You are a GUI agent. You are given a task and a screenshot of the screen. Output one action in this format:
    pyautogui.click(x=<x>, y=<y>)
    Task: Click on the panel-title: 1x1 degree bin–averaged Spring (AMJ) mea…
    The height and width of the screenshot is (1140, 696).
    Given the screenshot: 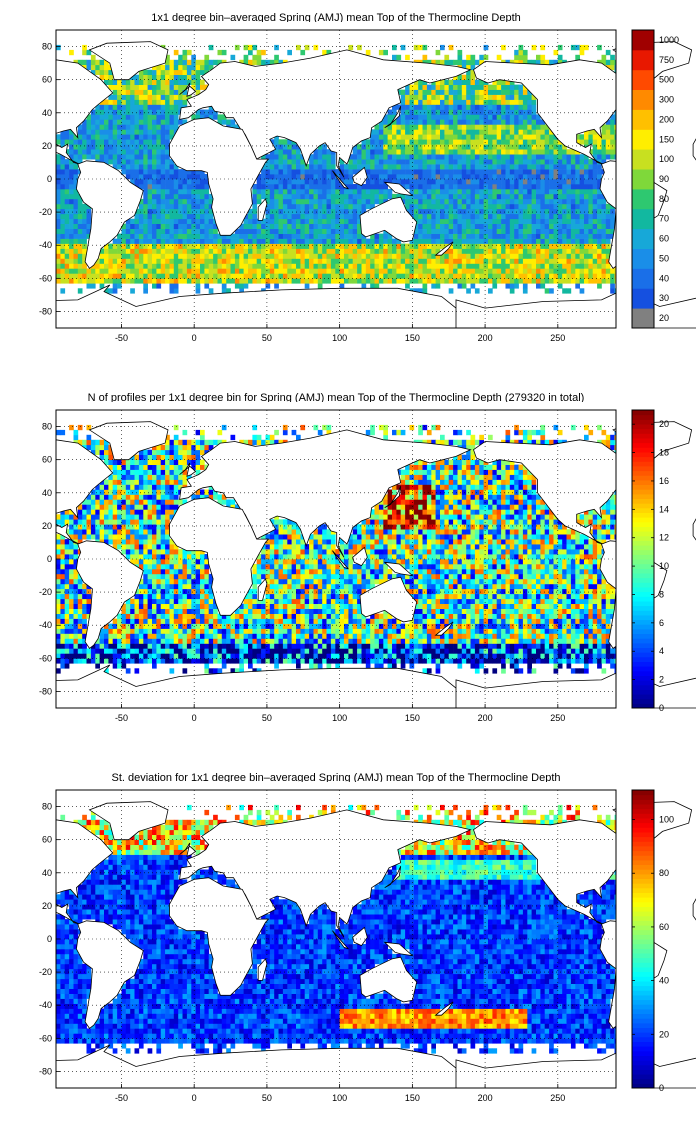 What is the action you would take?
    pyautogui.click(x=336, y=18)
    